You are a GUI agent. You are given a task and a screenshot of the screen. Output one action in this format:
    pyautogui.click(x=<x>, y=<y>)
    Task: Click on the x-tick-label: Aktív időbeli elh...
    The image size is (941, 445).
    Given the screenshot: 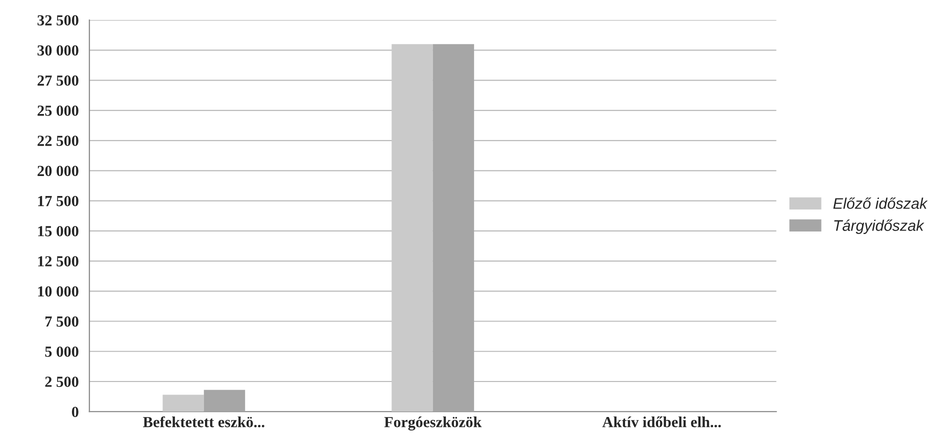 What is the action you would take?
    pyautogui.click(x=661, y=422)
    